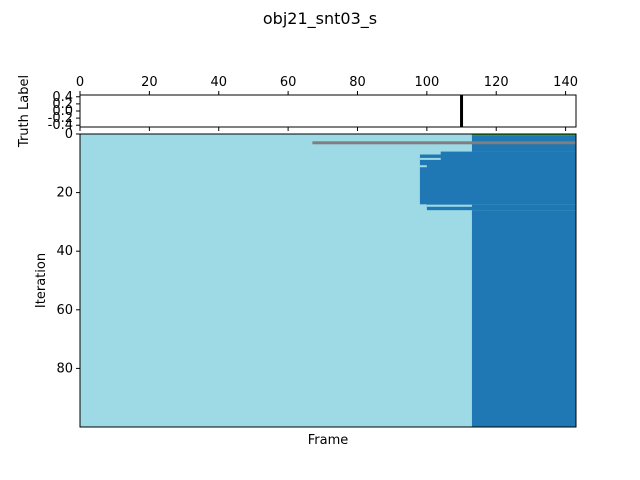 Image resolution: width=640 pixels, height=480 pixels. What do you see at coordinates (64, 368) in the screenshot?
I see `iteration-y-tick-label: 80` at bounding box center [64, 368].